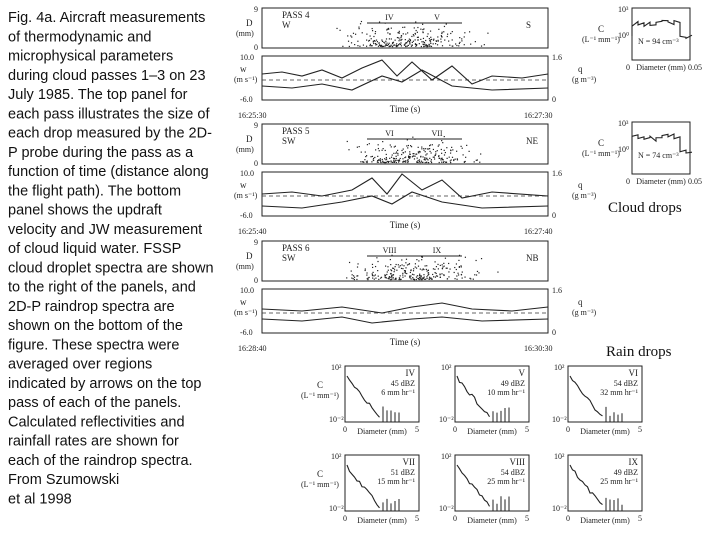 The height and width of the screenshot is (540, 720). I want to click on x-axis-label: Diameter (mm), so click(382, 431).